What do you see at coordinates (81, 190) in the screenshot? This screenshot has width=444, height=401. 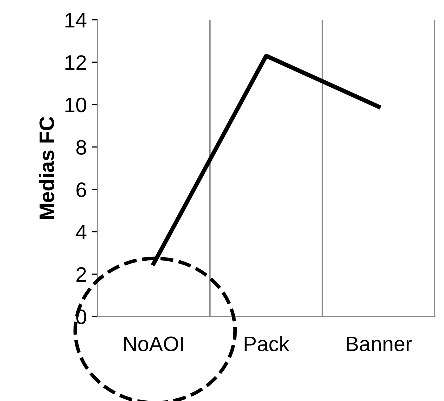 I see `y-tick-label: 6` at bounding box center [81, 190].